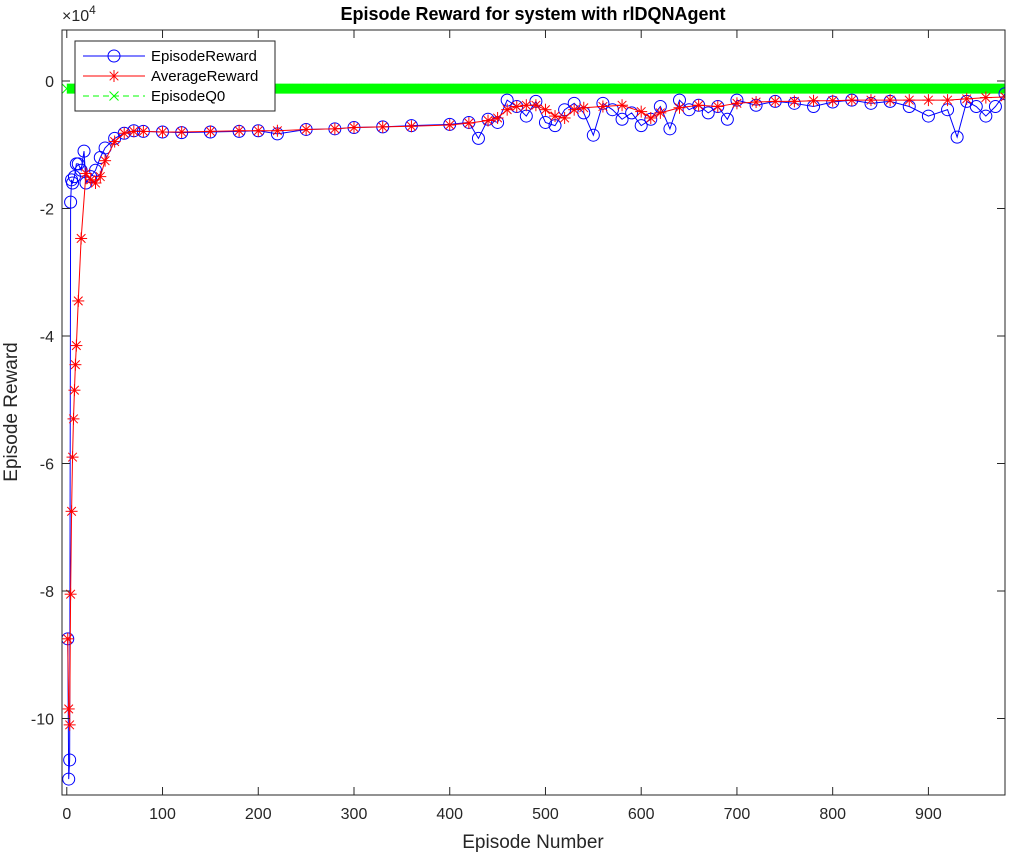 The image size is (1014, 855). Describe the element at coordinates (449, 814) in the screenshot. I see `x-tick-label: 400` at that location.